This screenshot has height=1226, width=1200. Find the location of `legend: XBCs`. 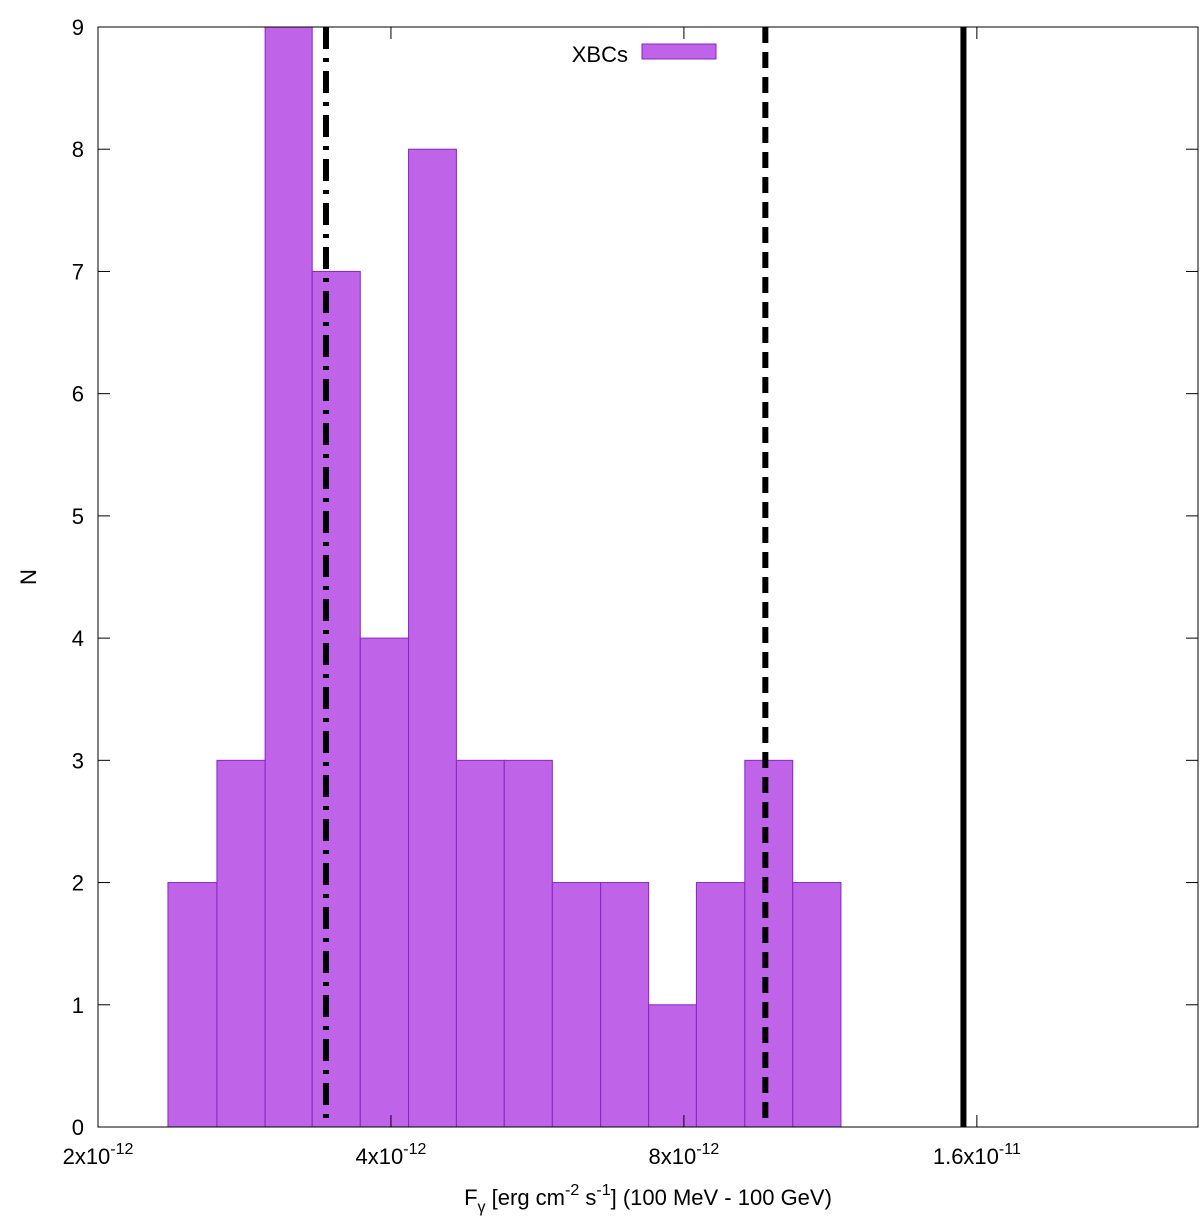

legend: XBCs is located at coordinates (644, 54).